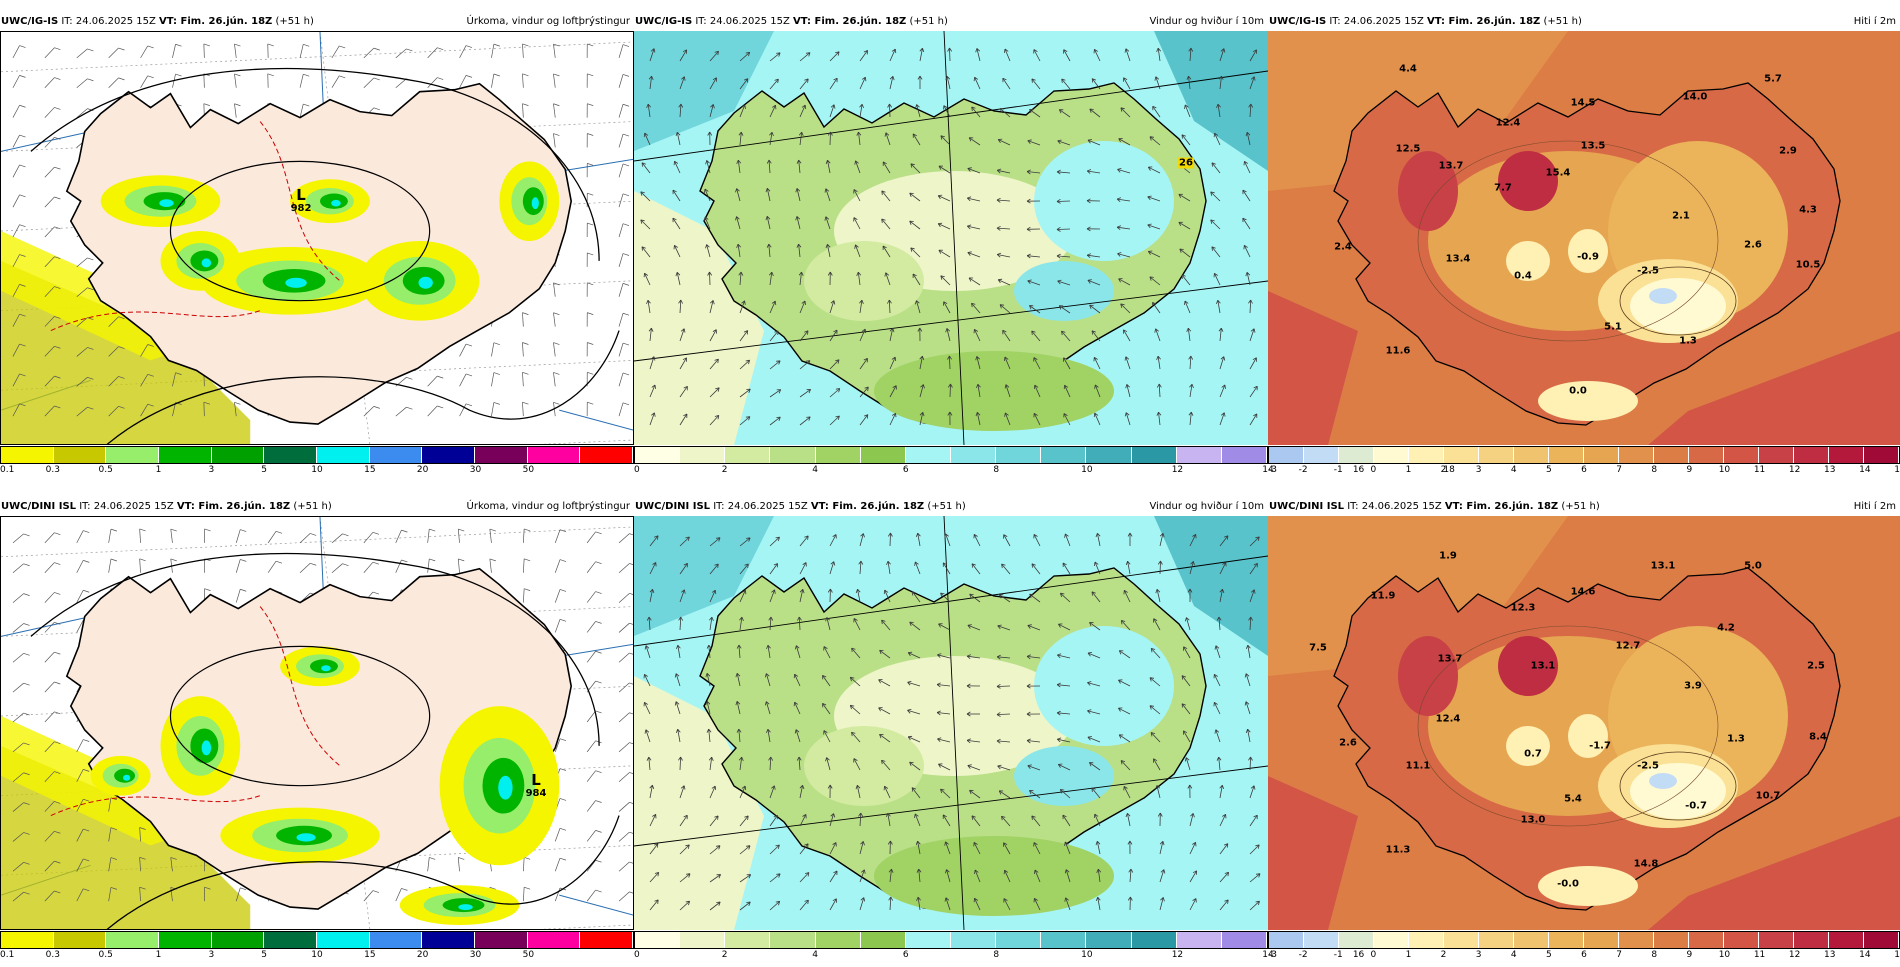 The width and height of the screenshot is (1900, 967). I want to click on map-canvas: 26, so click(951, 238).